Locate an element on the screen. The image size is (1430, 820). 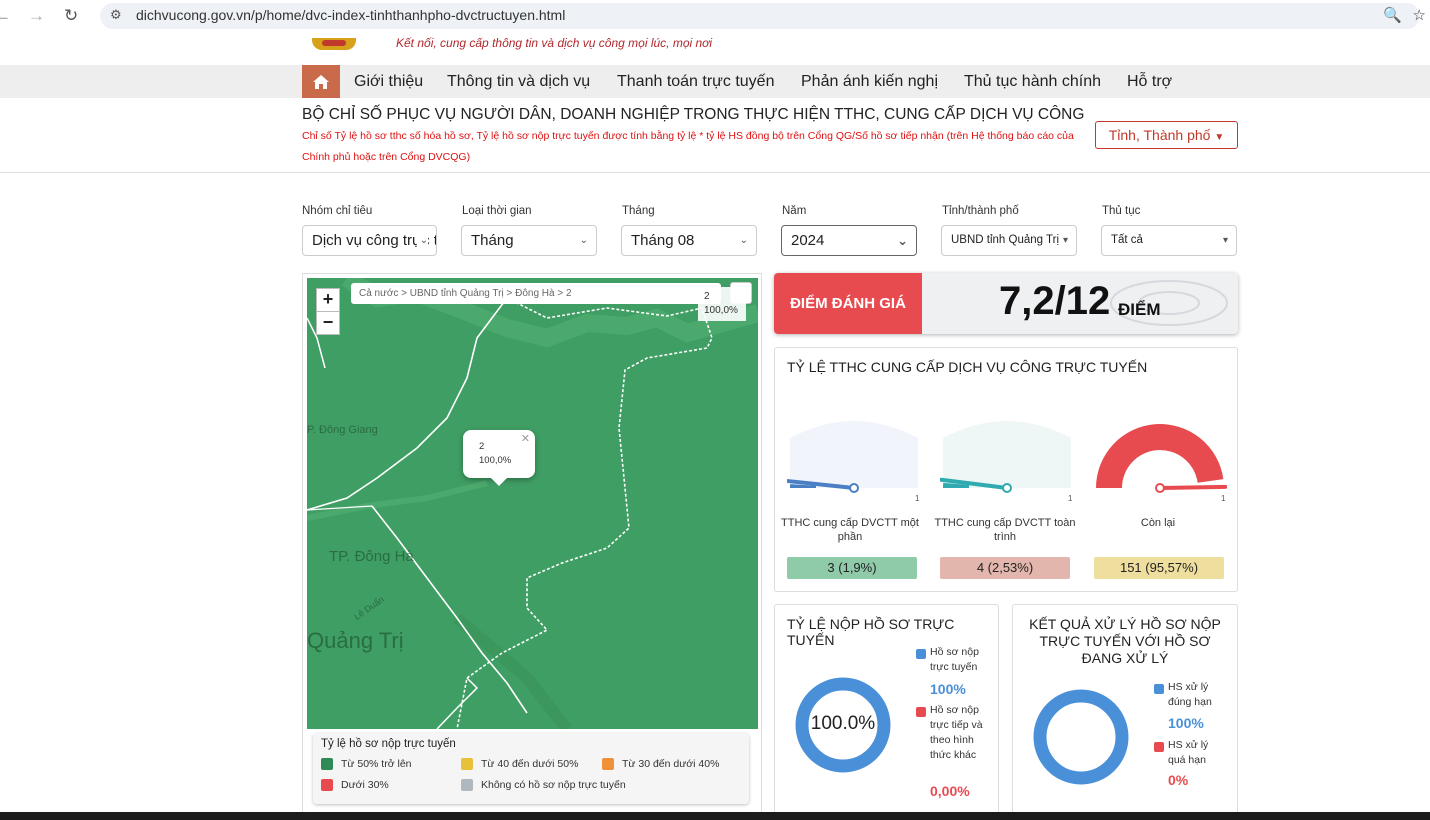
back-icon: ← is located at coordinates (5, 15).